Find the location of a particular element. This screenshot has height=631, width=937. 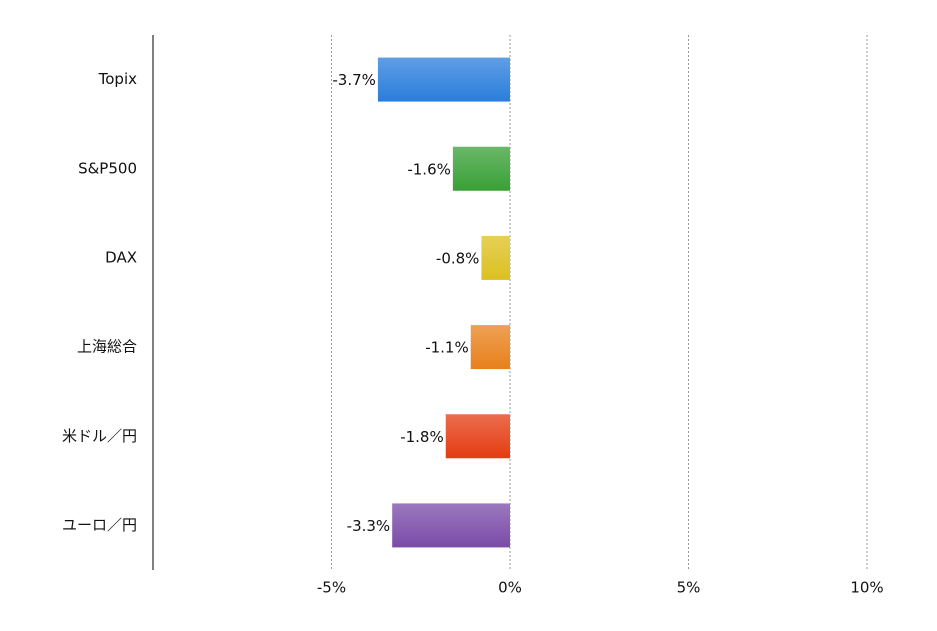

value-label: -1.8% is located at coordinates (422, 437).